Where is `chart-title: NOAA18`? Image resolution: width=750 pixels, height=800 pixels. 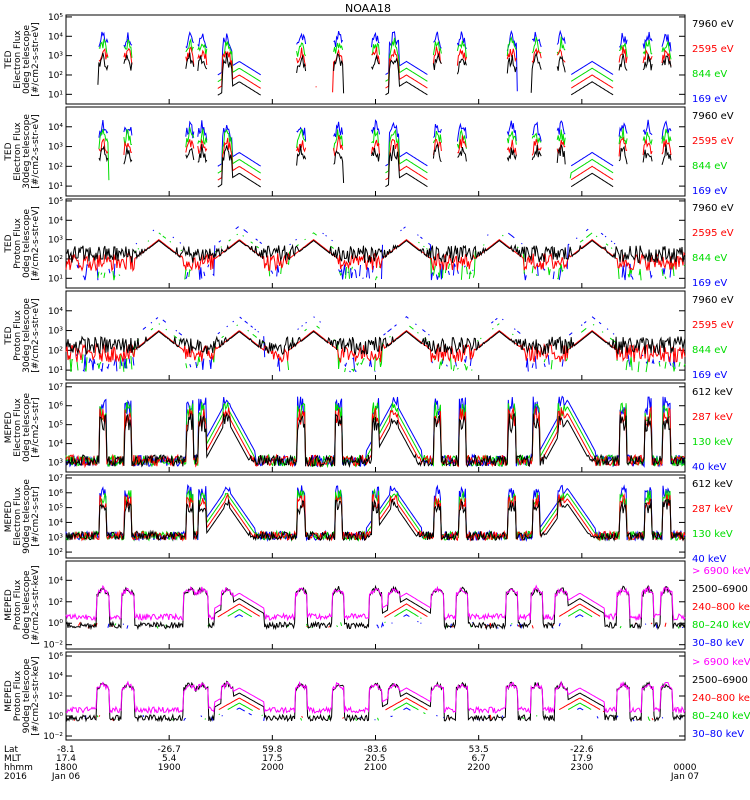
chart-title: NOAA18 is located at coordinates (368, 8).